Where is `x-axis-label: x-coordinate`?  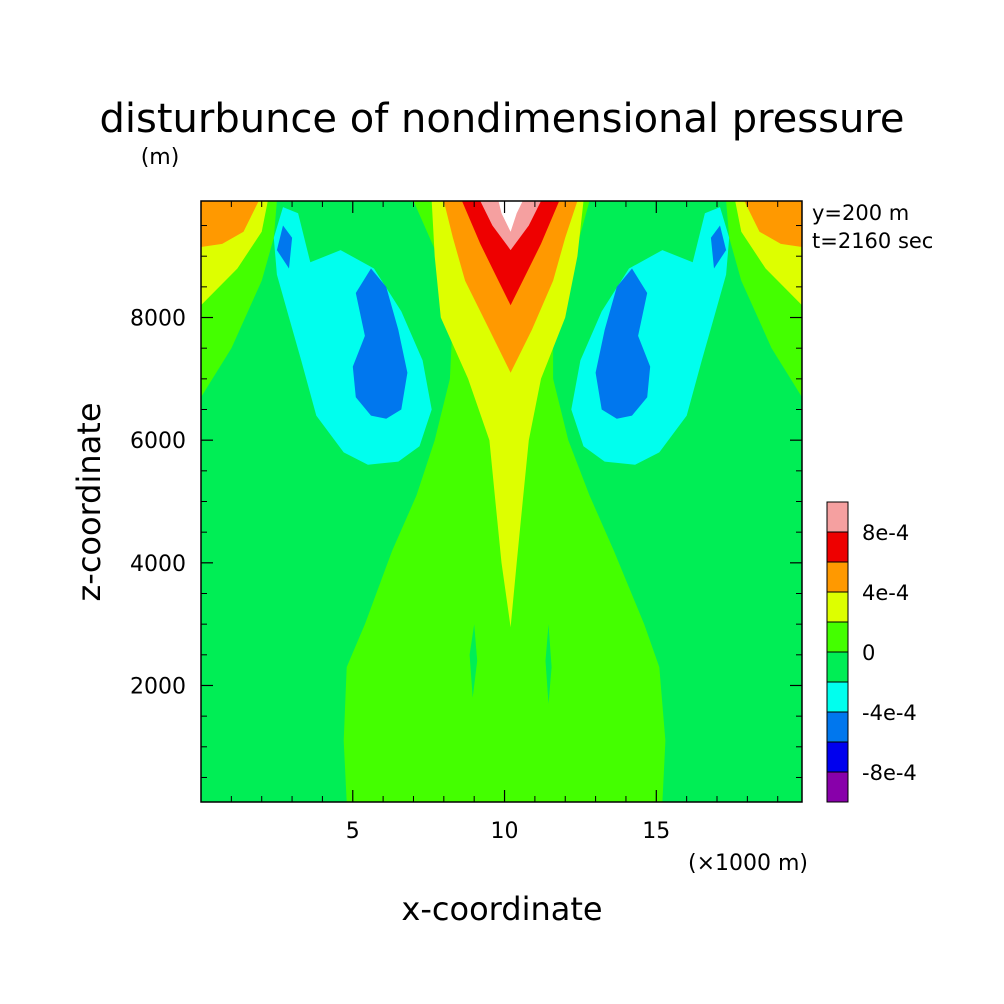 x-axis-label: x-coordinate is located at coordinates (501, 909).